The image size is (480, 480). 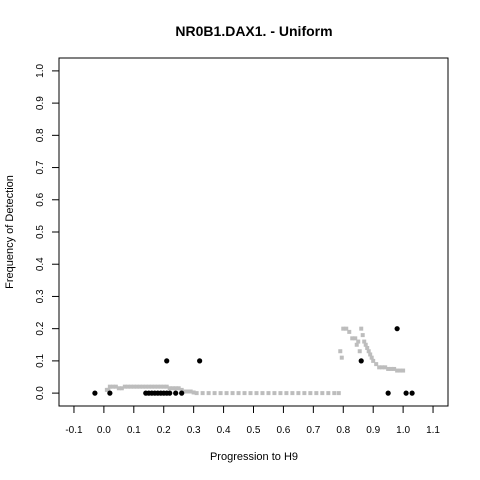 What do you see at coordinates (10, 232) in the screenshot?
I see `y-axis-label: Frequency of Detection` at bounding box center [10, 232].